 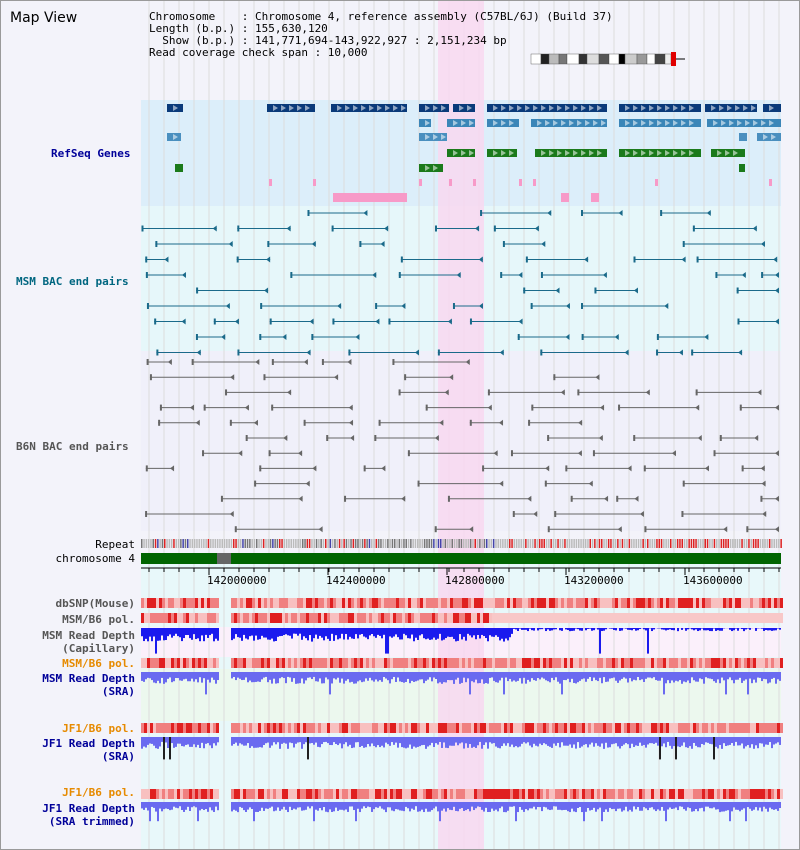 I want to click on track-label-jf1-depth-sra: JF1 Read Depth, so click(x=88, y=743).